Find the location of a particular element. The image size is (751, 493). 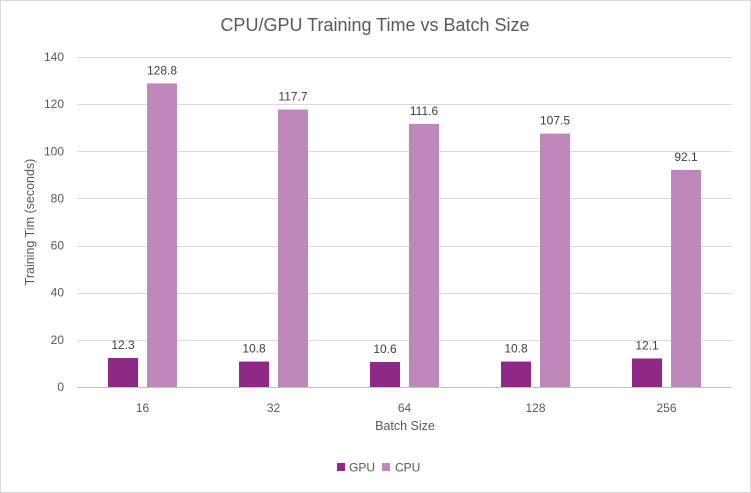

x-tick-label: 16 is located at coordinates (143, 408).